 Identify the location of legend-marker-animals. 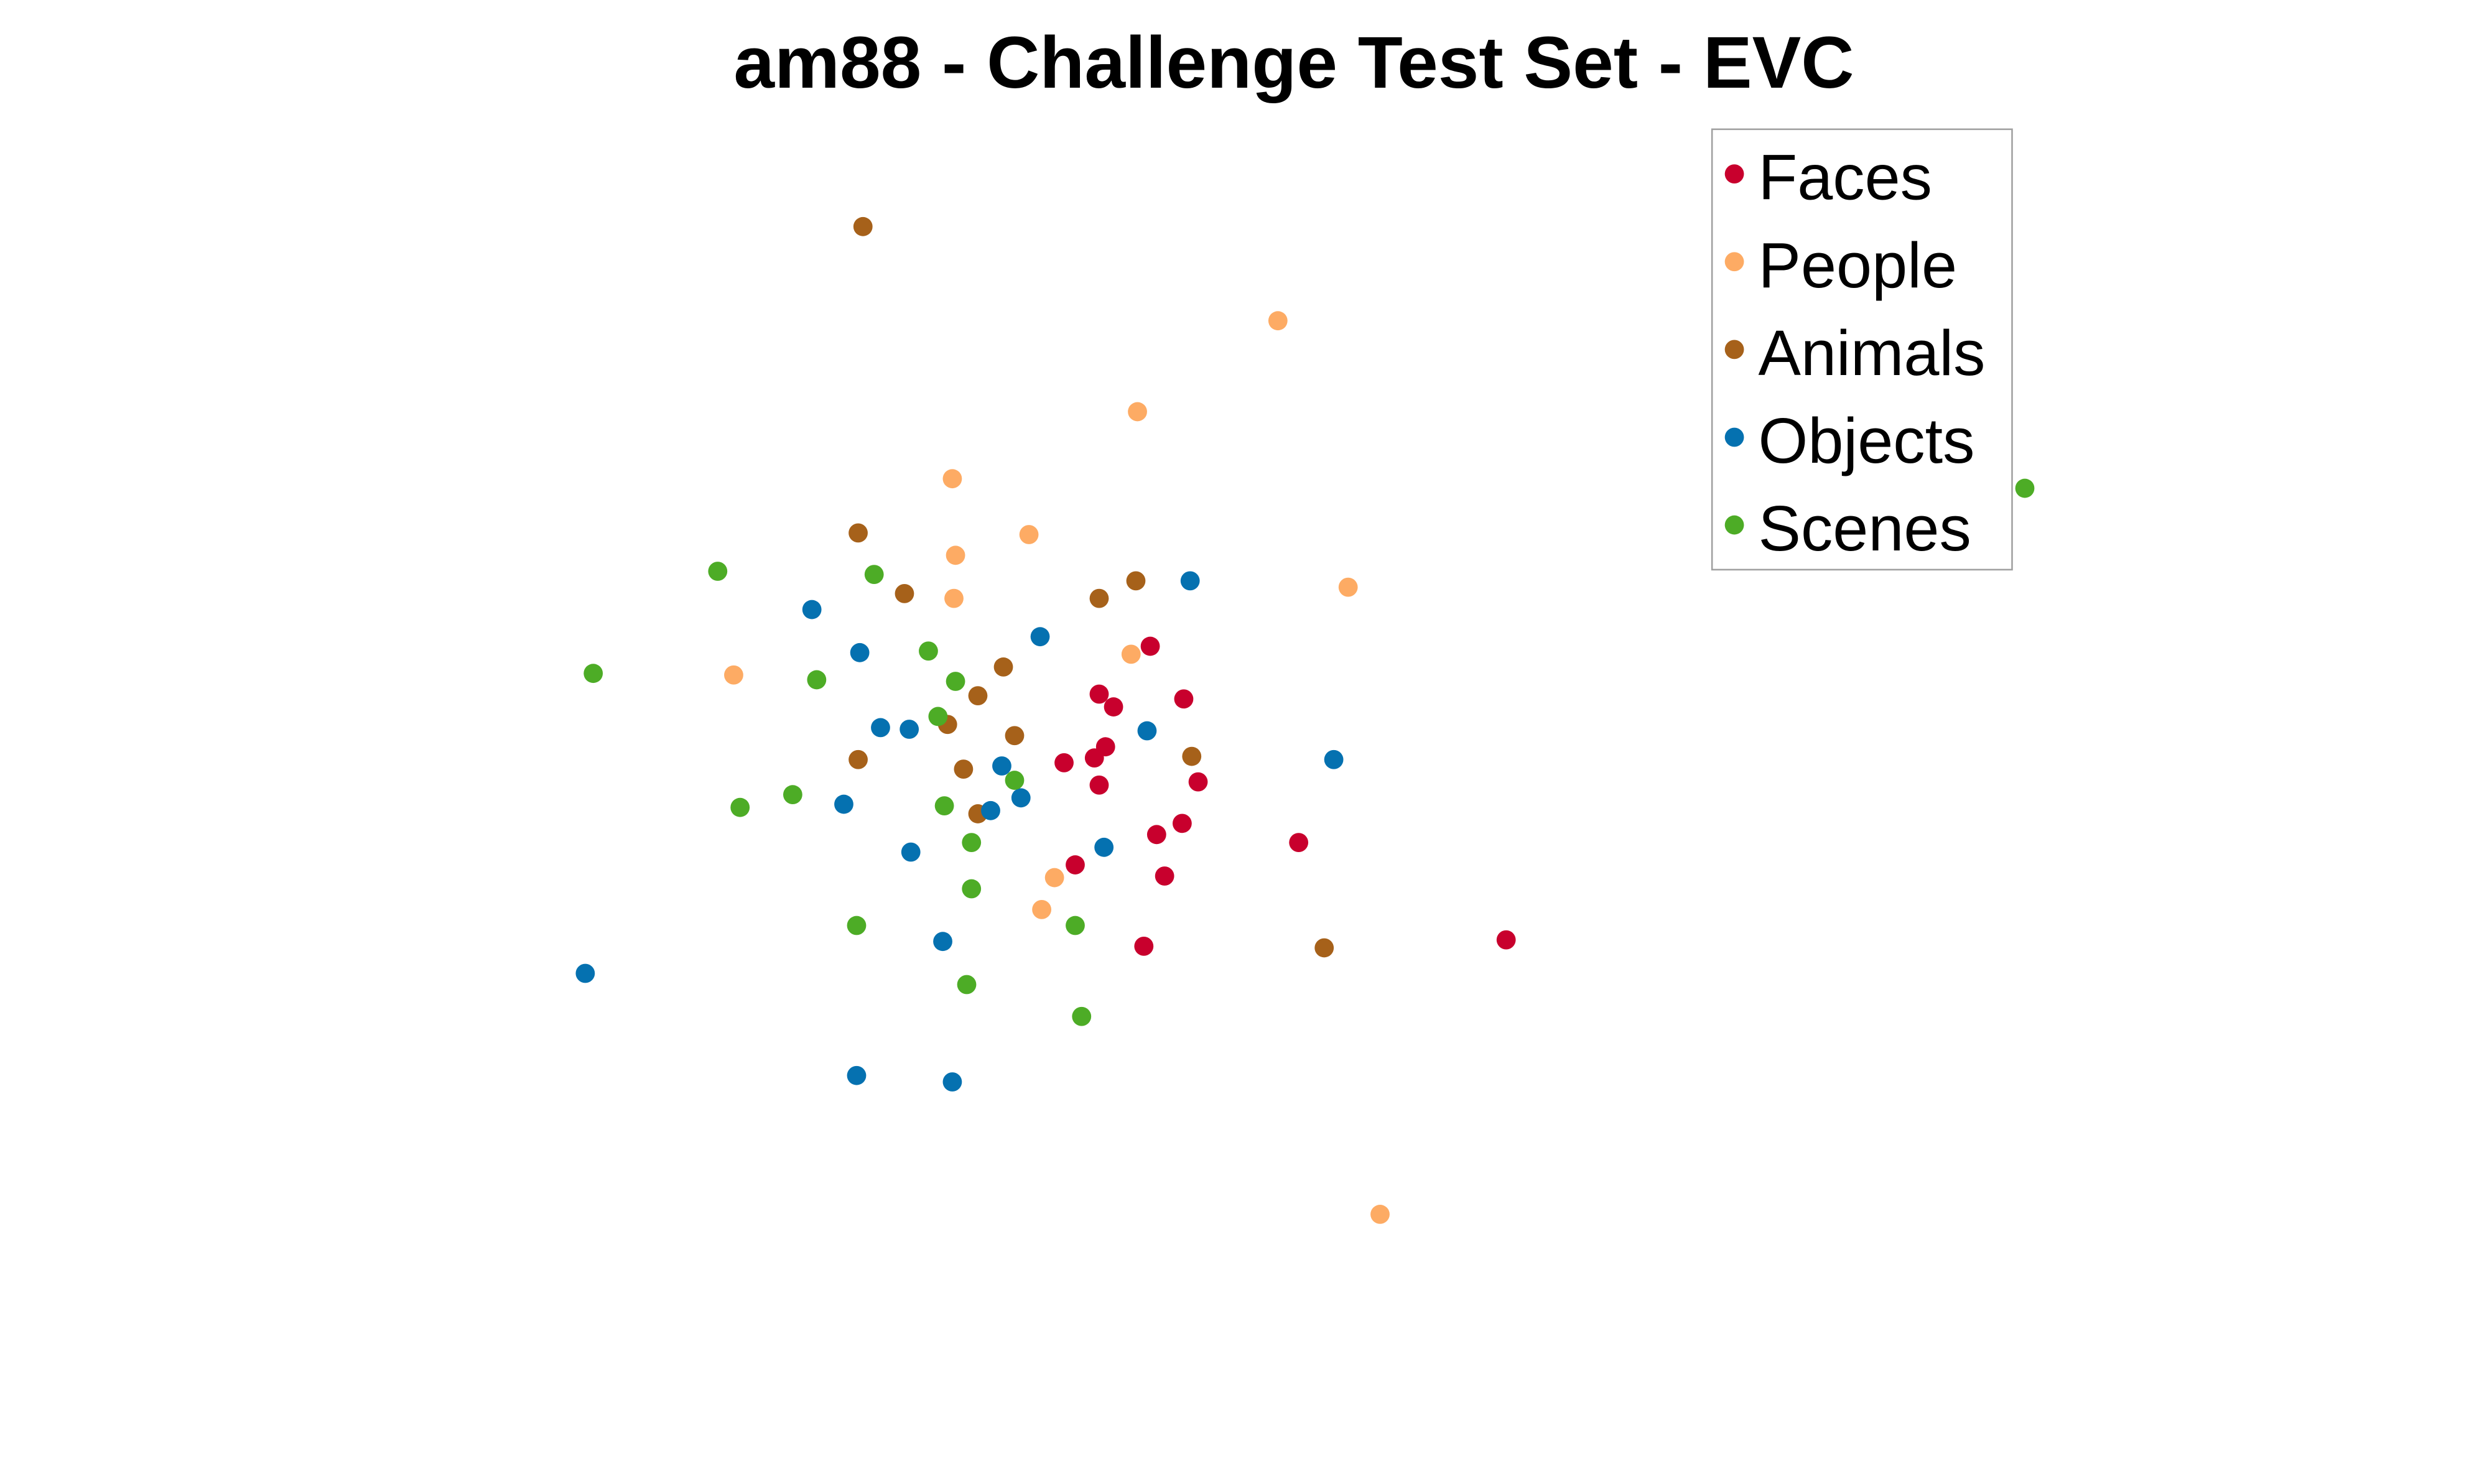
(1734, 350).